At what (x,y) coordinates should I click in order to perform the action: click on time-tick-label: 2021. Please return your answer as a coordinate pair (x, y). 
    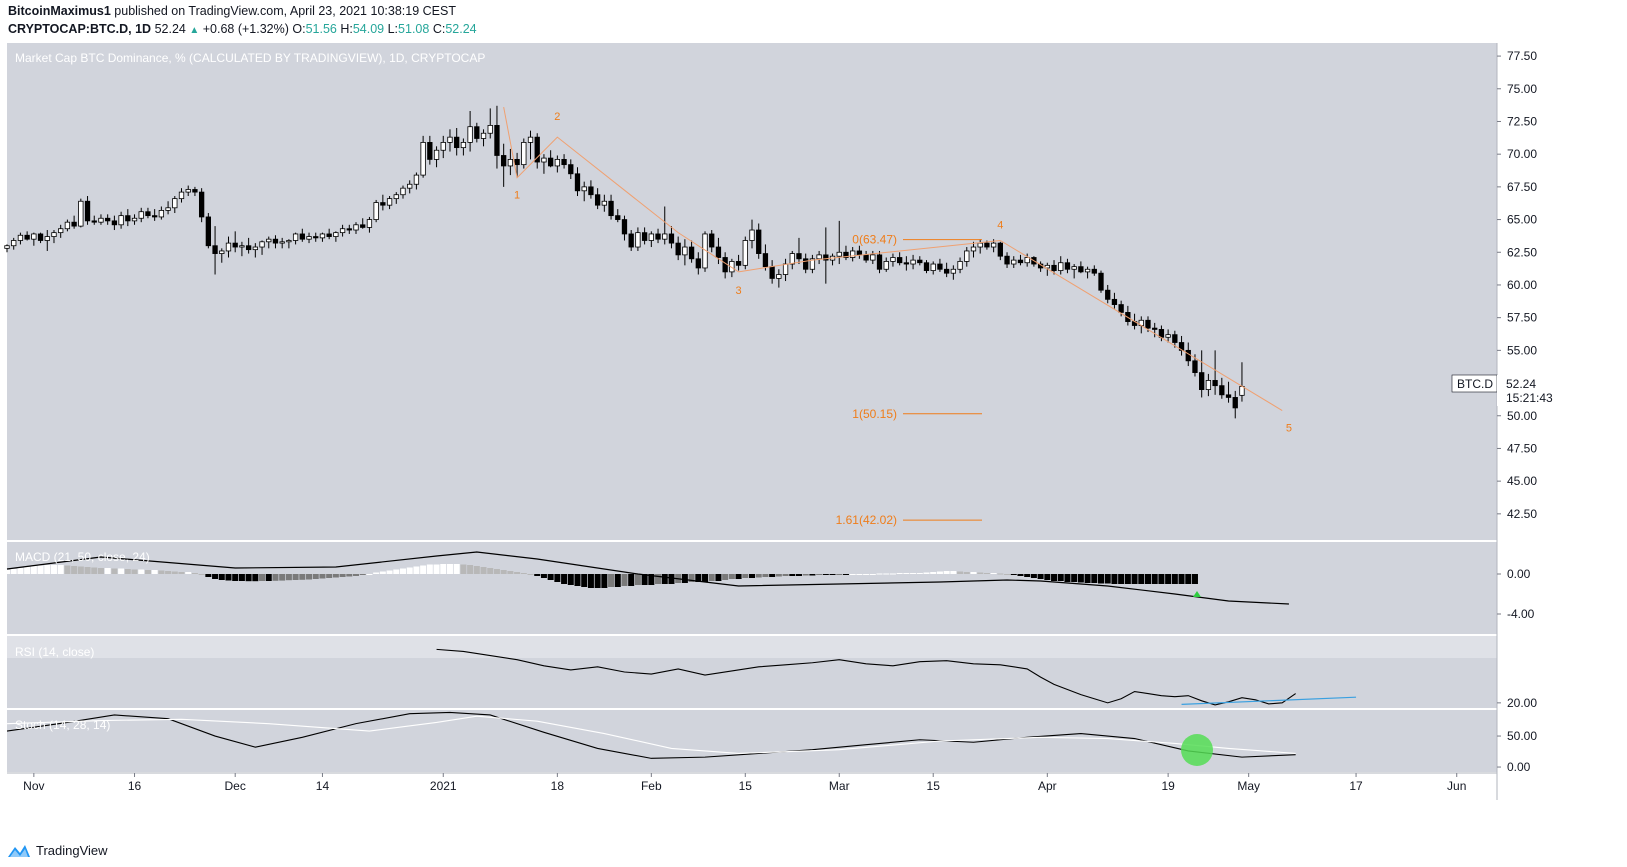
    Looking at the image, I should click on (443, 786).